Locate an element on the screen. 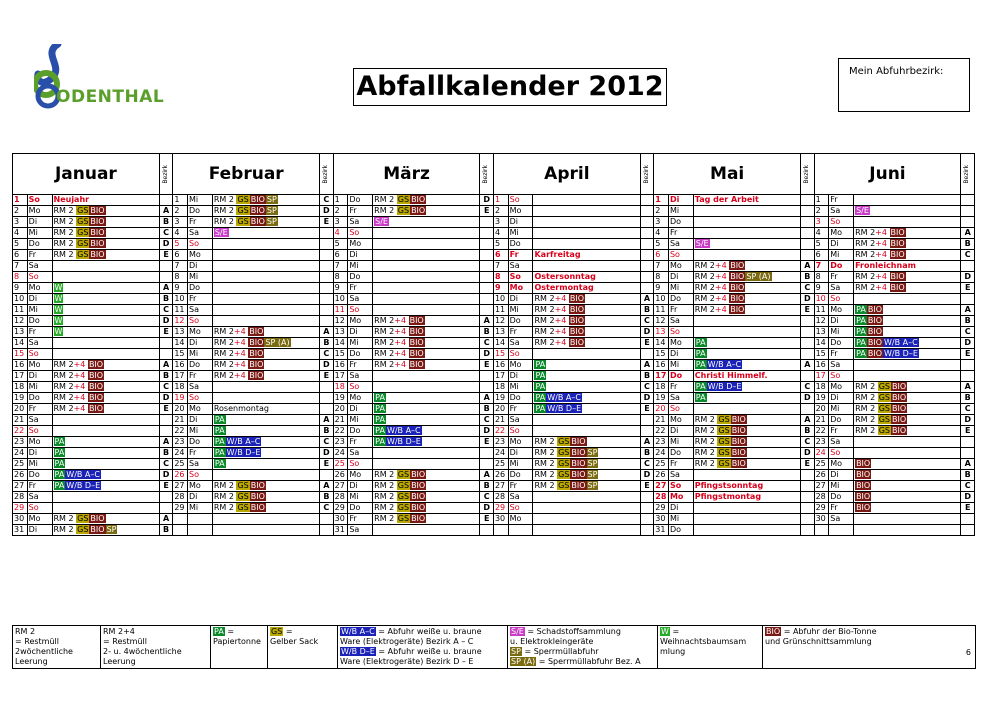 The width and height of the screenshot is (1000, 707). day-number: 29 is located at coordinates (821, 508).